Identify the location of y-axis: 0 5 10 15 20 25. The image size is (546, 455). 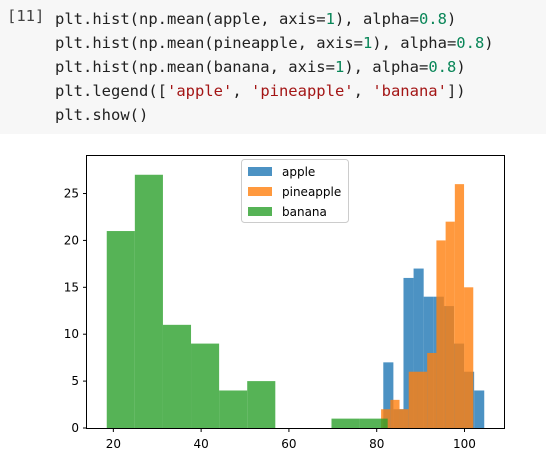
(75, 311).